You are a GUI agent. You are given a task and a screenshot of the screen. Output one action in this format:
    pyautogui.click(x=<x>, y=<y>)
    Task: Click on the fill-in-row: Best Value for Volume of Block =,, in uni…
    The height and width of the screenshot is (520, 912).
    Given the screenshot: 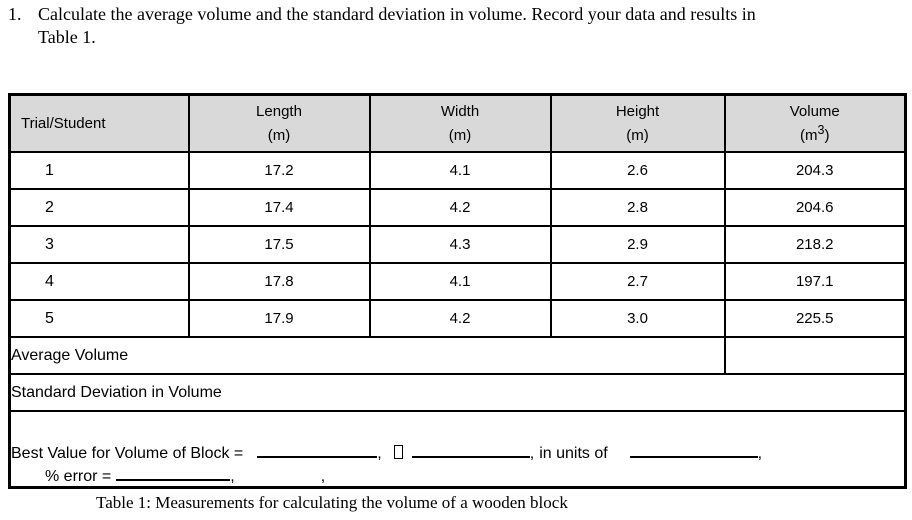 What is the action you would take?
    pyautogui.click(x=457, y=449)
    